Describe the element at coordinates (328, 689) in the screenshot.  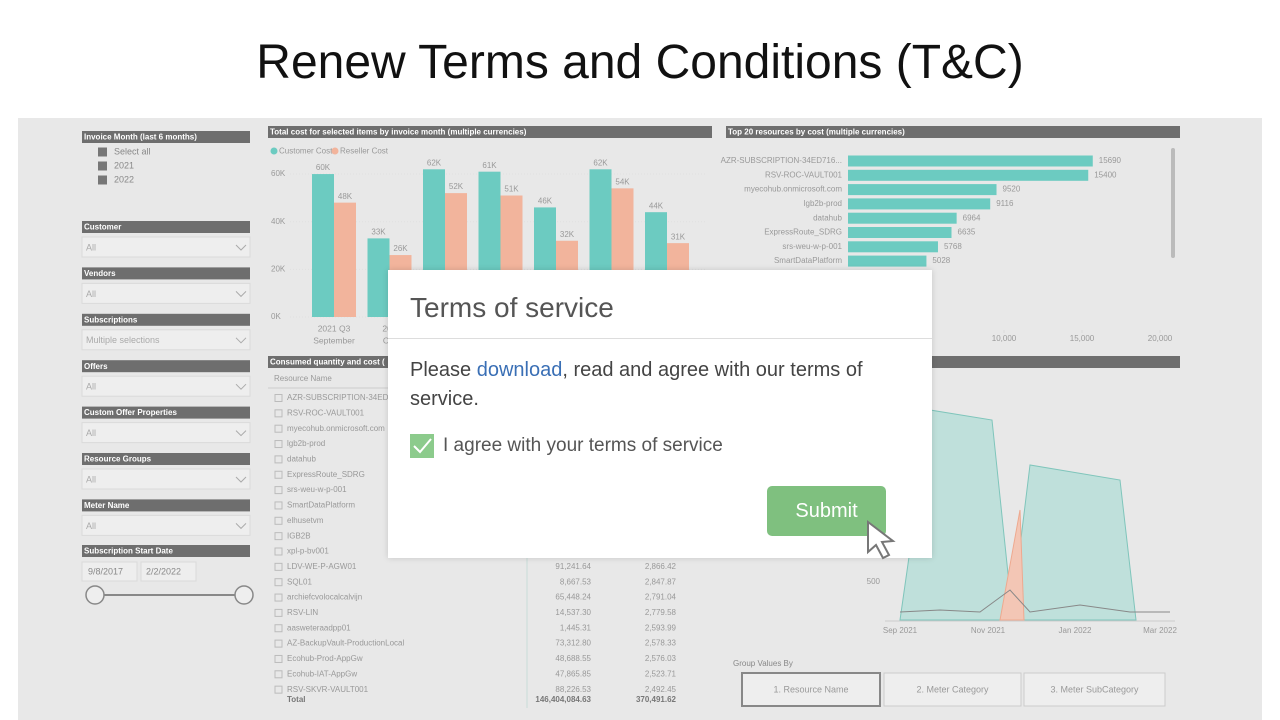
I see `row-name: RSV-SKVR-VAULT001` at that location.